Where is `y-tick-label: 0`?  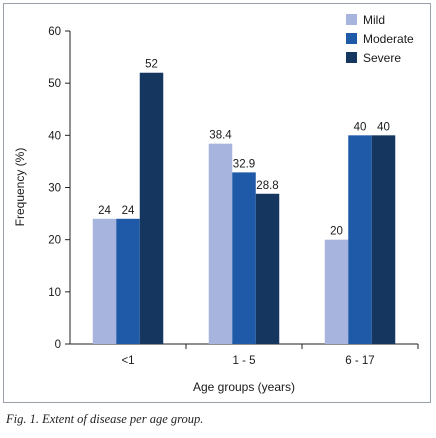
y-tick-label: 0 is located at coordinates (58, 345).